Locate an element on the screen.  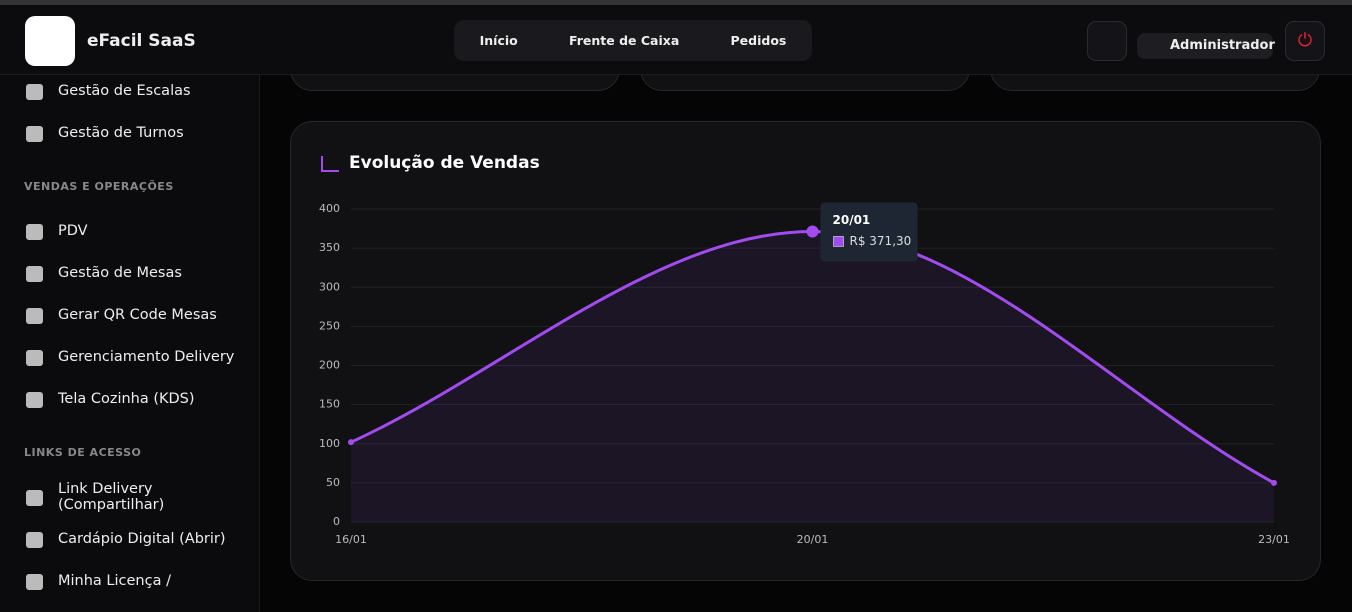
section-title: VENDAS E OPERAÇÕES is located at coordinates (99, 186).